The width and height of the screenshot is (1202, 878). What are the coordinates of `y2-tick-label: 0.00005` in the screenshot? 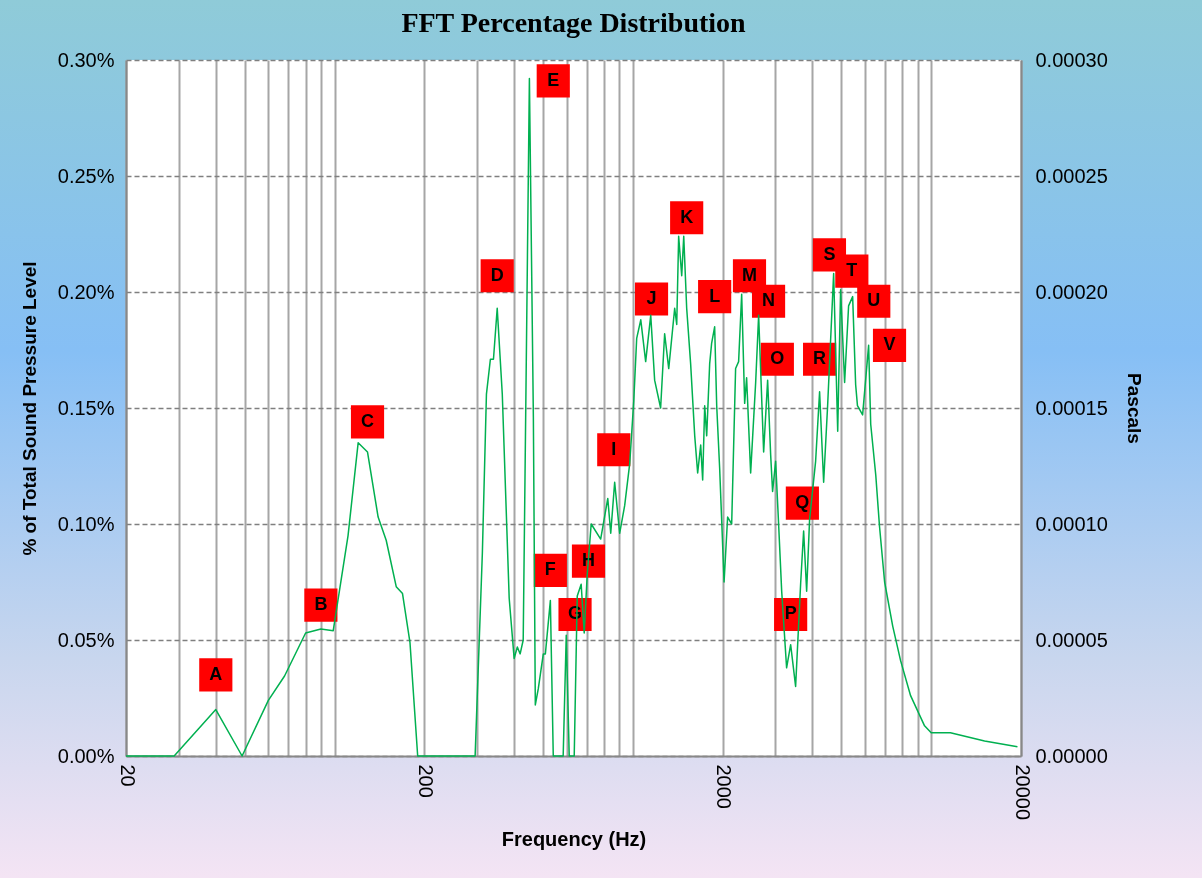 It's located at (1071, 639).